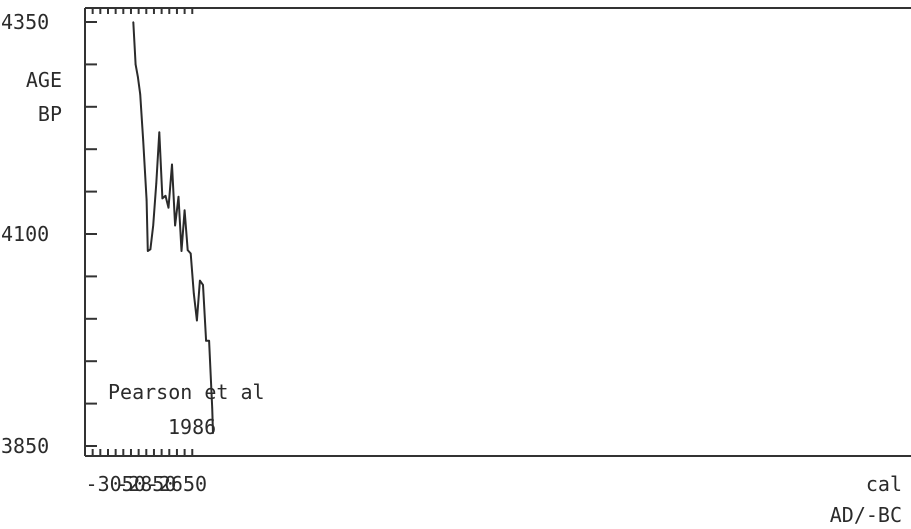 The height and width of the screenshot is (529, 911). I want to click on series-group, so click(173, 228).